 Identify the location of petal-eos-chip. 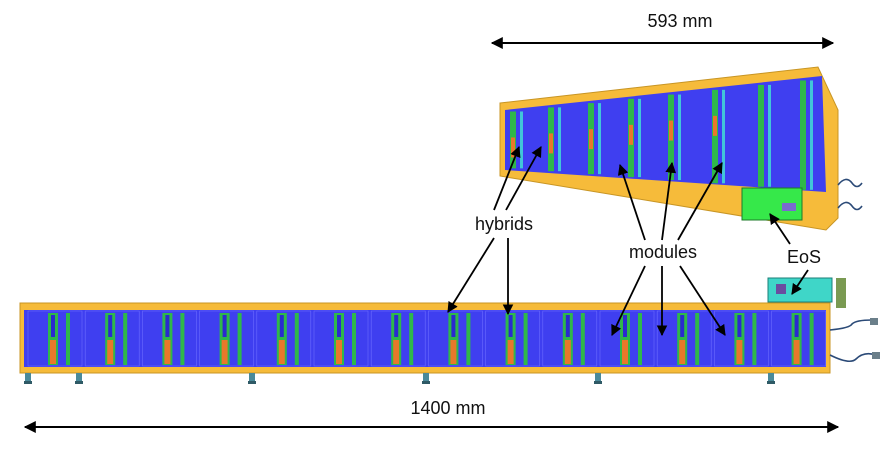
(789, 207).